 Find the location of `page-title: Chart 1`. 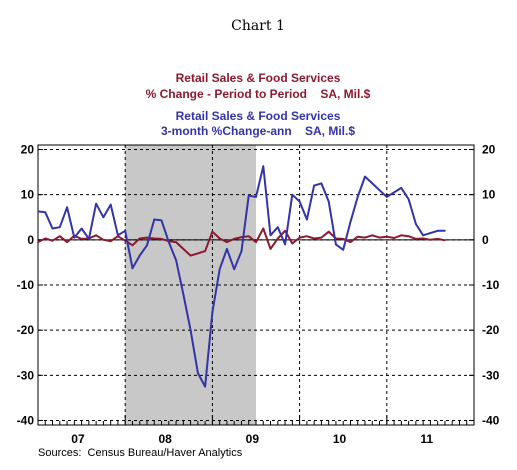

page-title: Chart 1 is located at coordinates (258, 26).